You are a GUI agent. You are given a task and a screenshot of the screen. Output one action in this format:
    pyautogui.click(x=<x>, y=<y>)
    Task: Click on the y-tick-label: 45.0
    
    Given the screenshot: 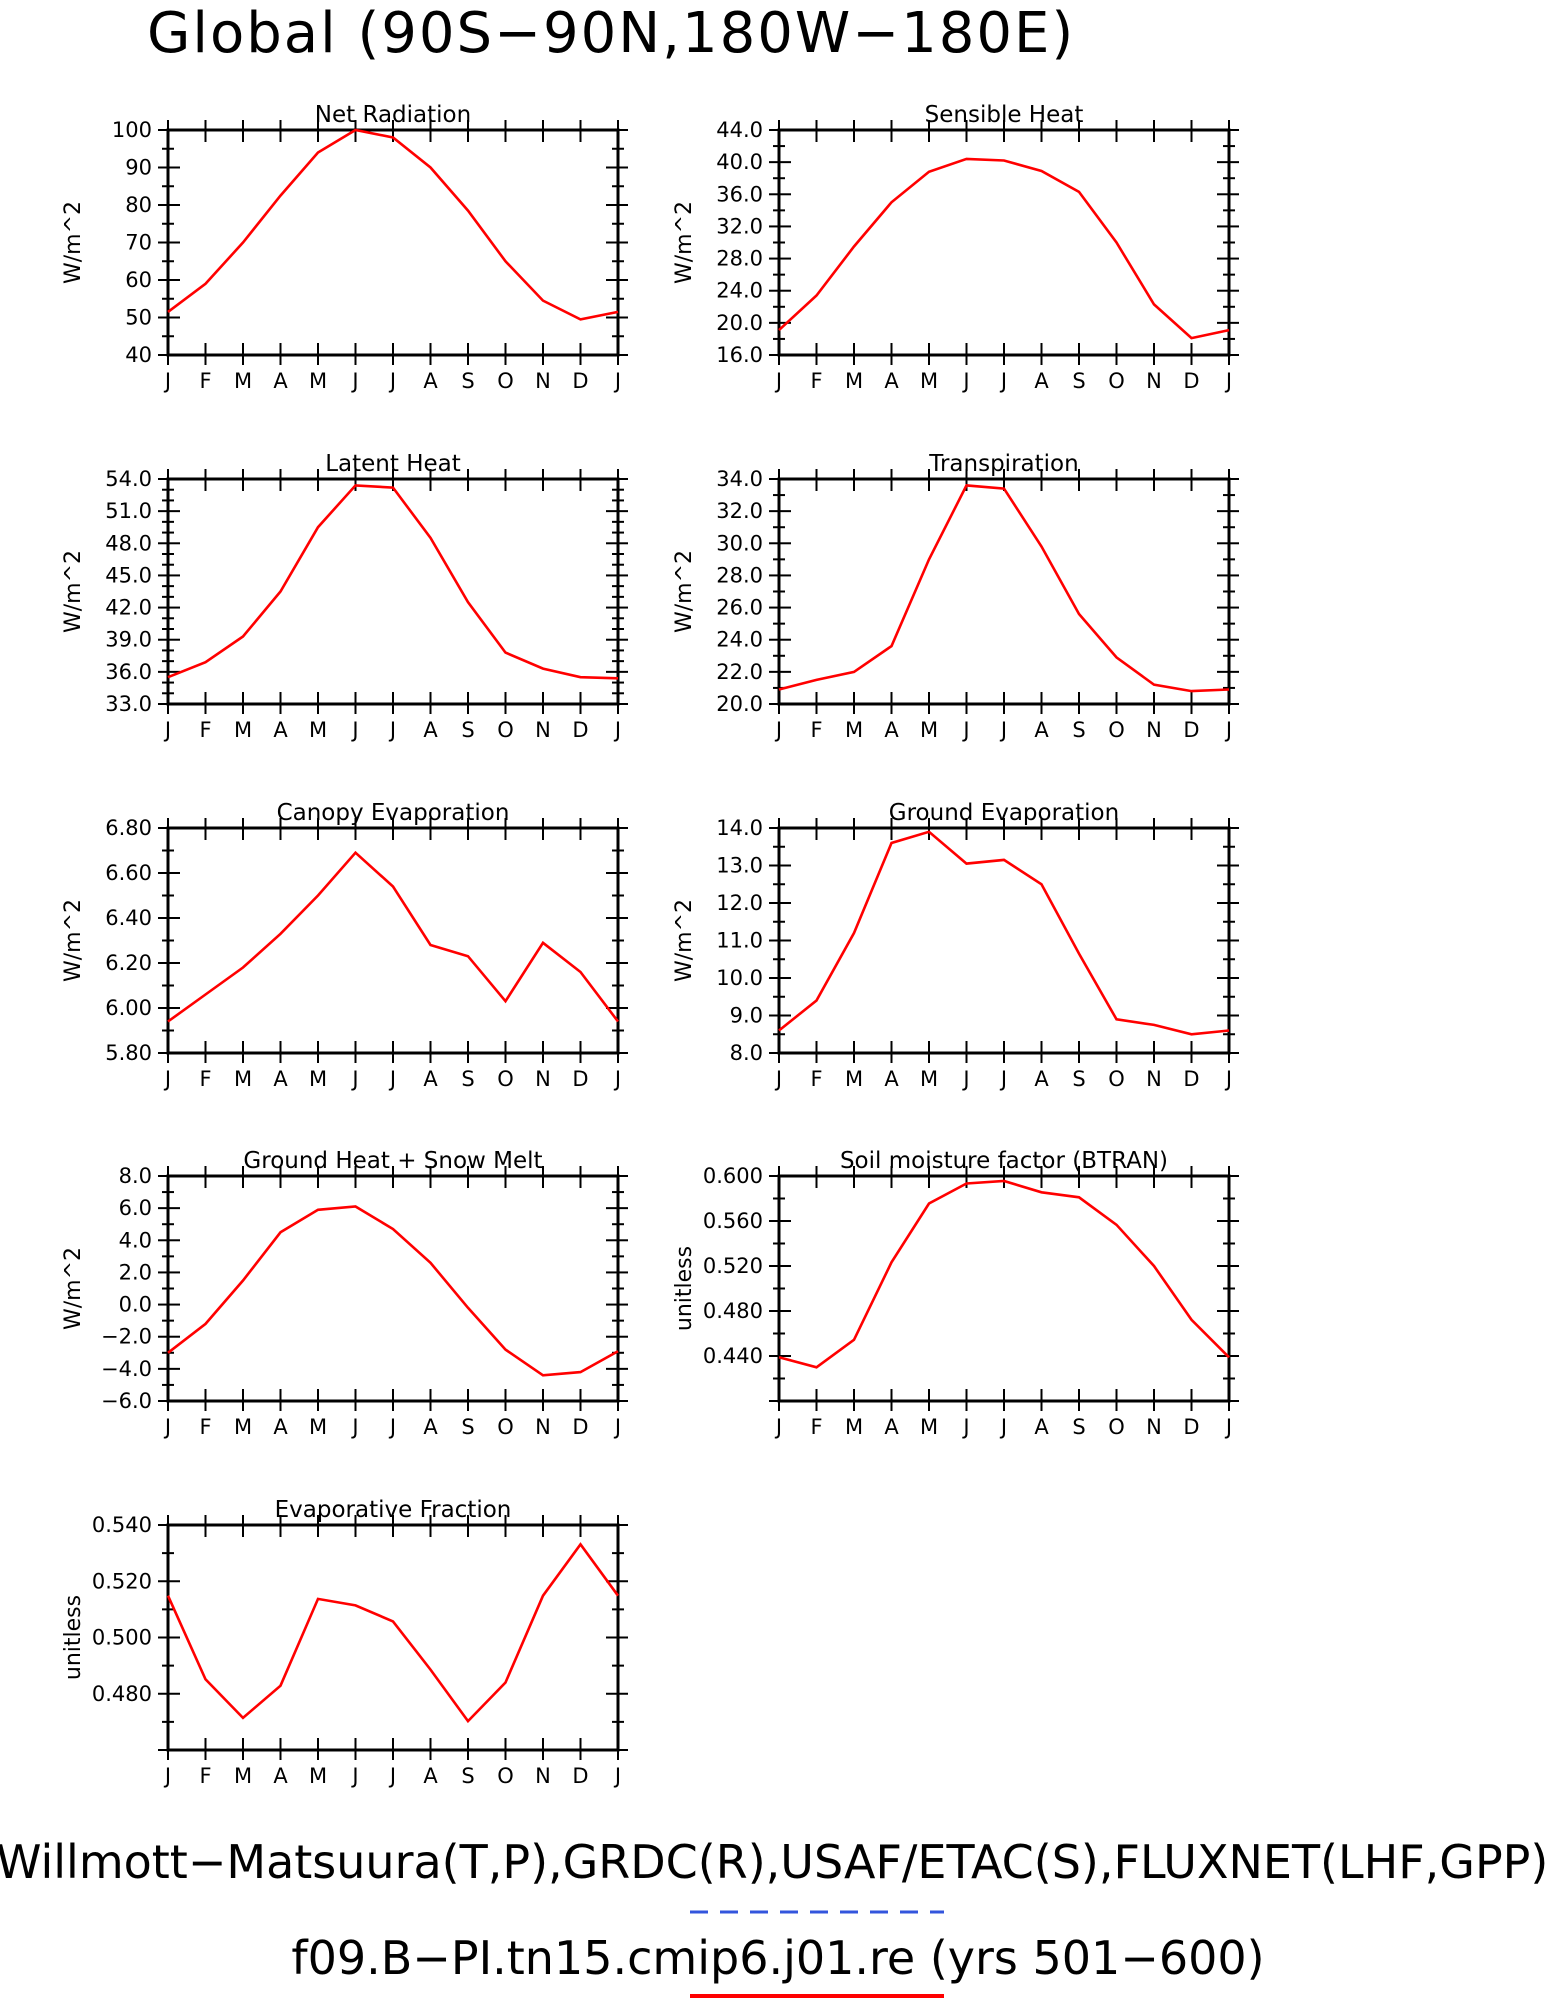 What is the action you would take?
    pyautogui.click(x=128, y=575)
    